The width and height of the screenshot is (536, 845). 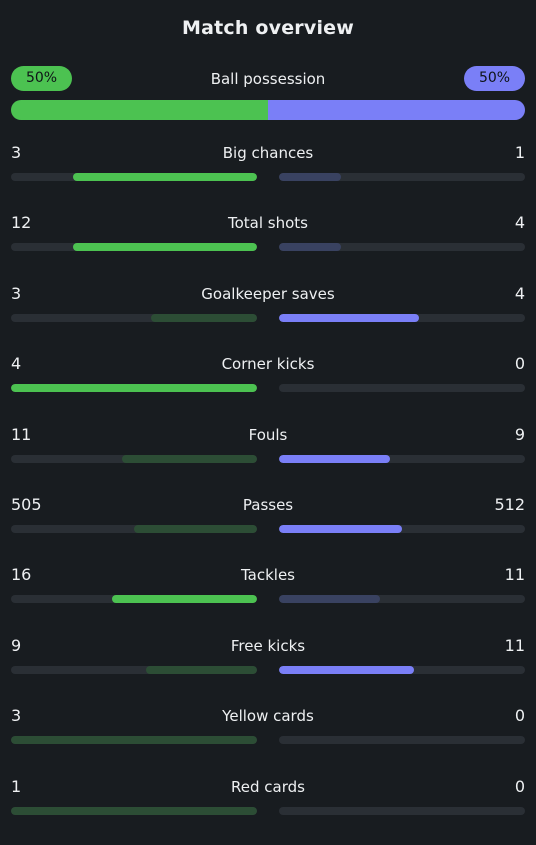 I want to click on stat-row: 4 Corner kicks 0, so click(x=268, y=388).